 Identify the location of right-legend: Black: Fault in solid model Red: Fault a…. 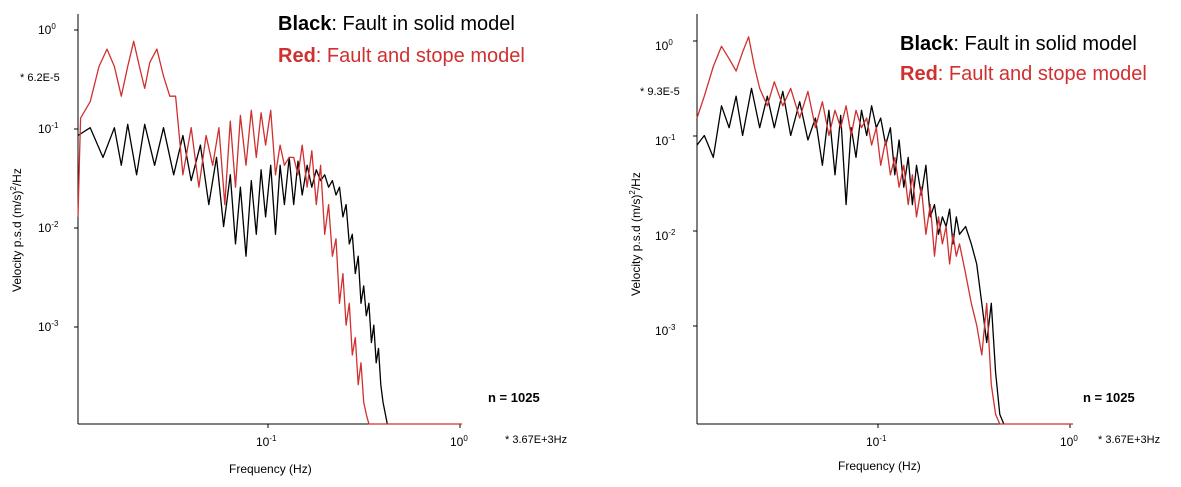
(1023, 59).